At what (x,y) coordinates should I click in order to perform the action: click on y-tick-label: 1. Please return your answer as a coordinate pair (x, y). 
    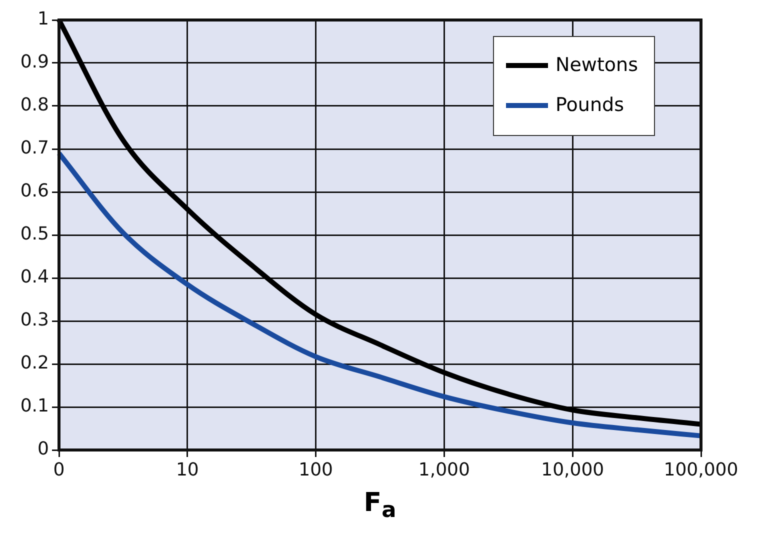
    Looking at the image, I should click on (43, 19).